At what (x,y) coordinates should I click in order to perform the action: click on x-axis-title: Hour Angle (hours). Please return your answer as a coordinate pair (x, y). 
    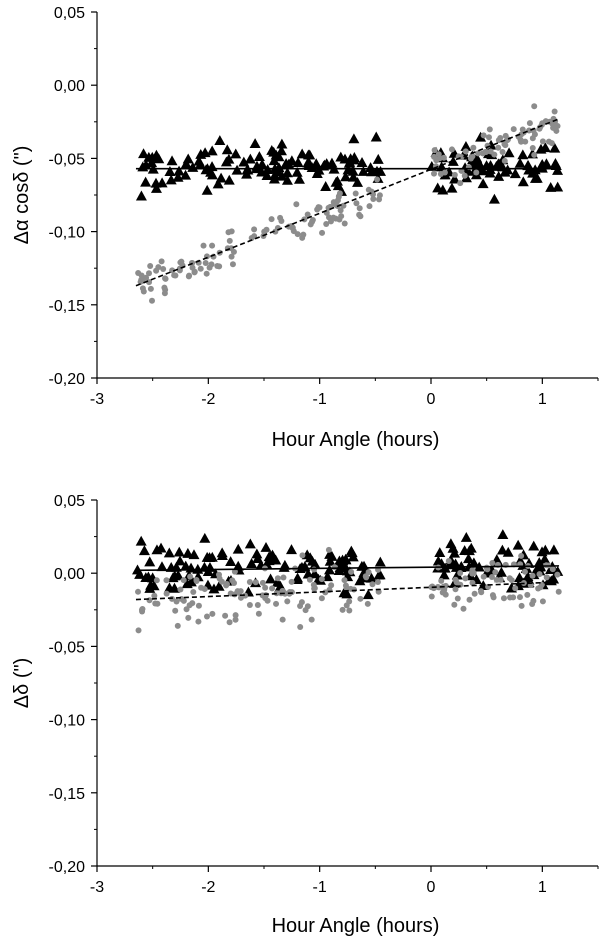
    Looking at the image, I should click on (356, 440).